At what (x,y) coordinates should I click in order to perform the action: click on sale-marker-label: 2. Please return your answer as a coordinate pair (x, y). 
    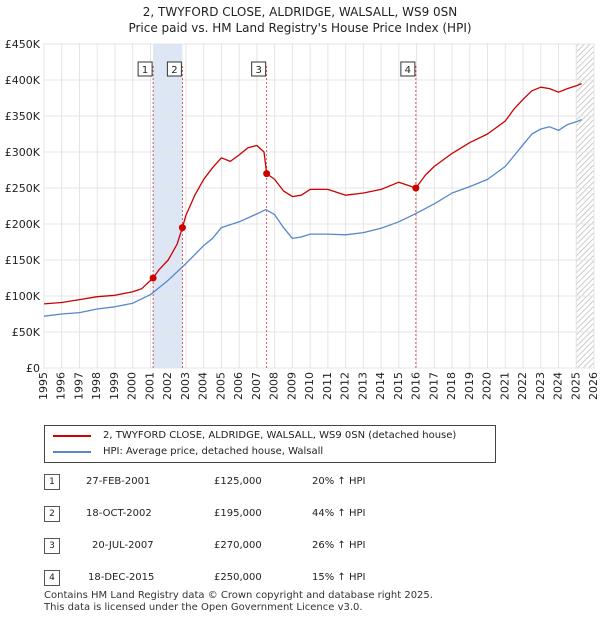
    Looking at the image, I should click on (174, 70).